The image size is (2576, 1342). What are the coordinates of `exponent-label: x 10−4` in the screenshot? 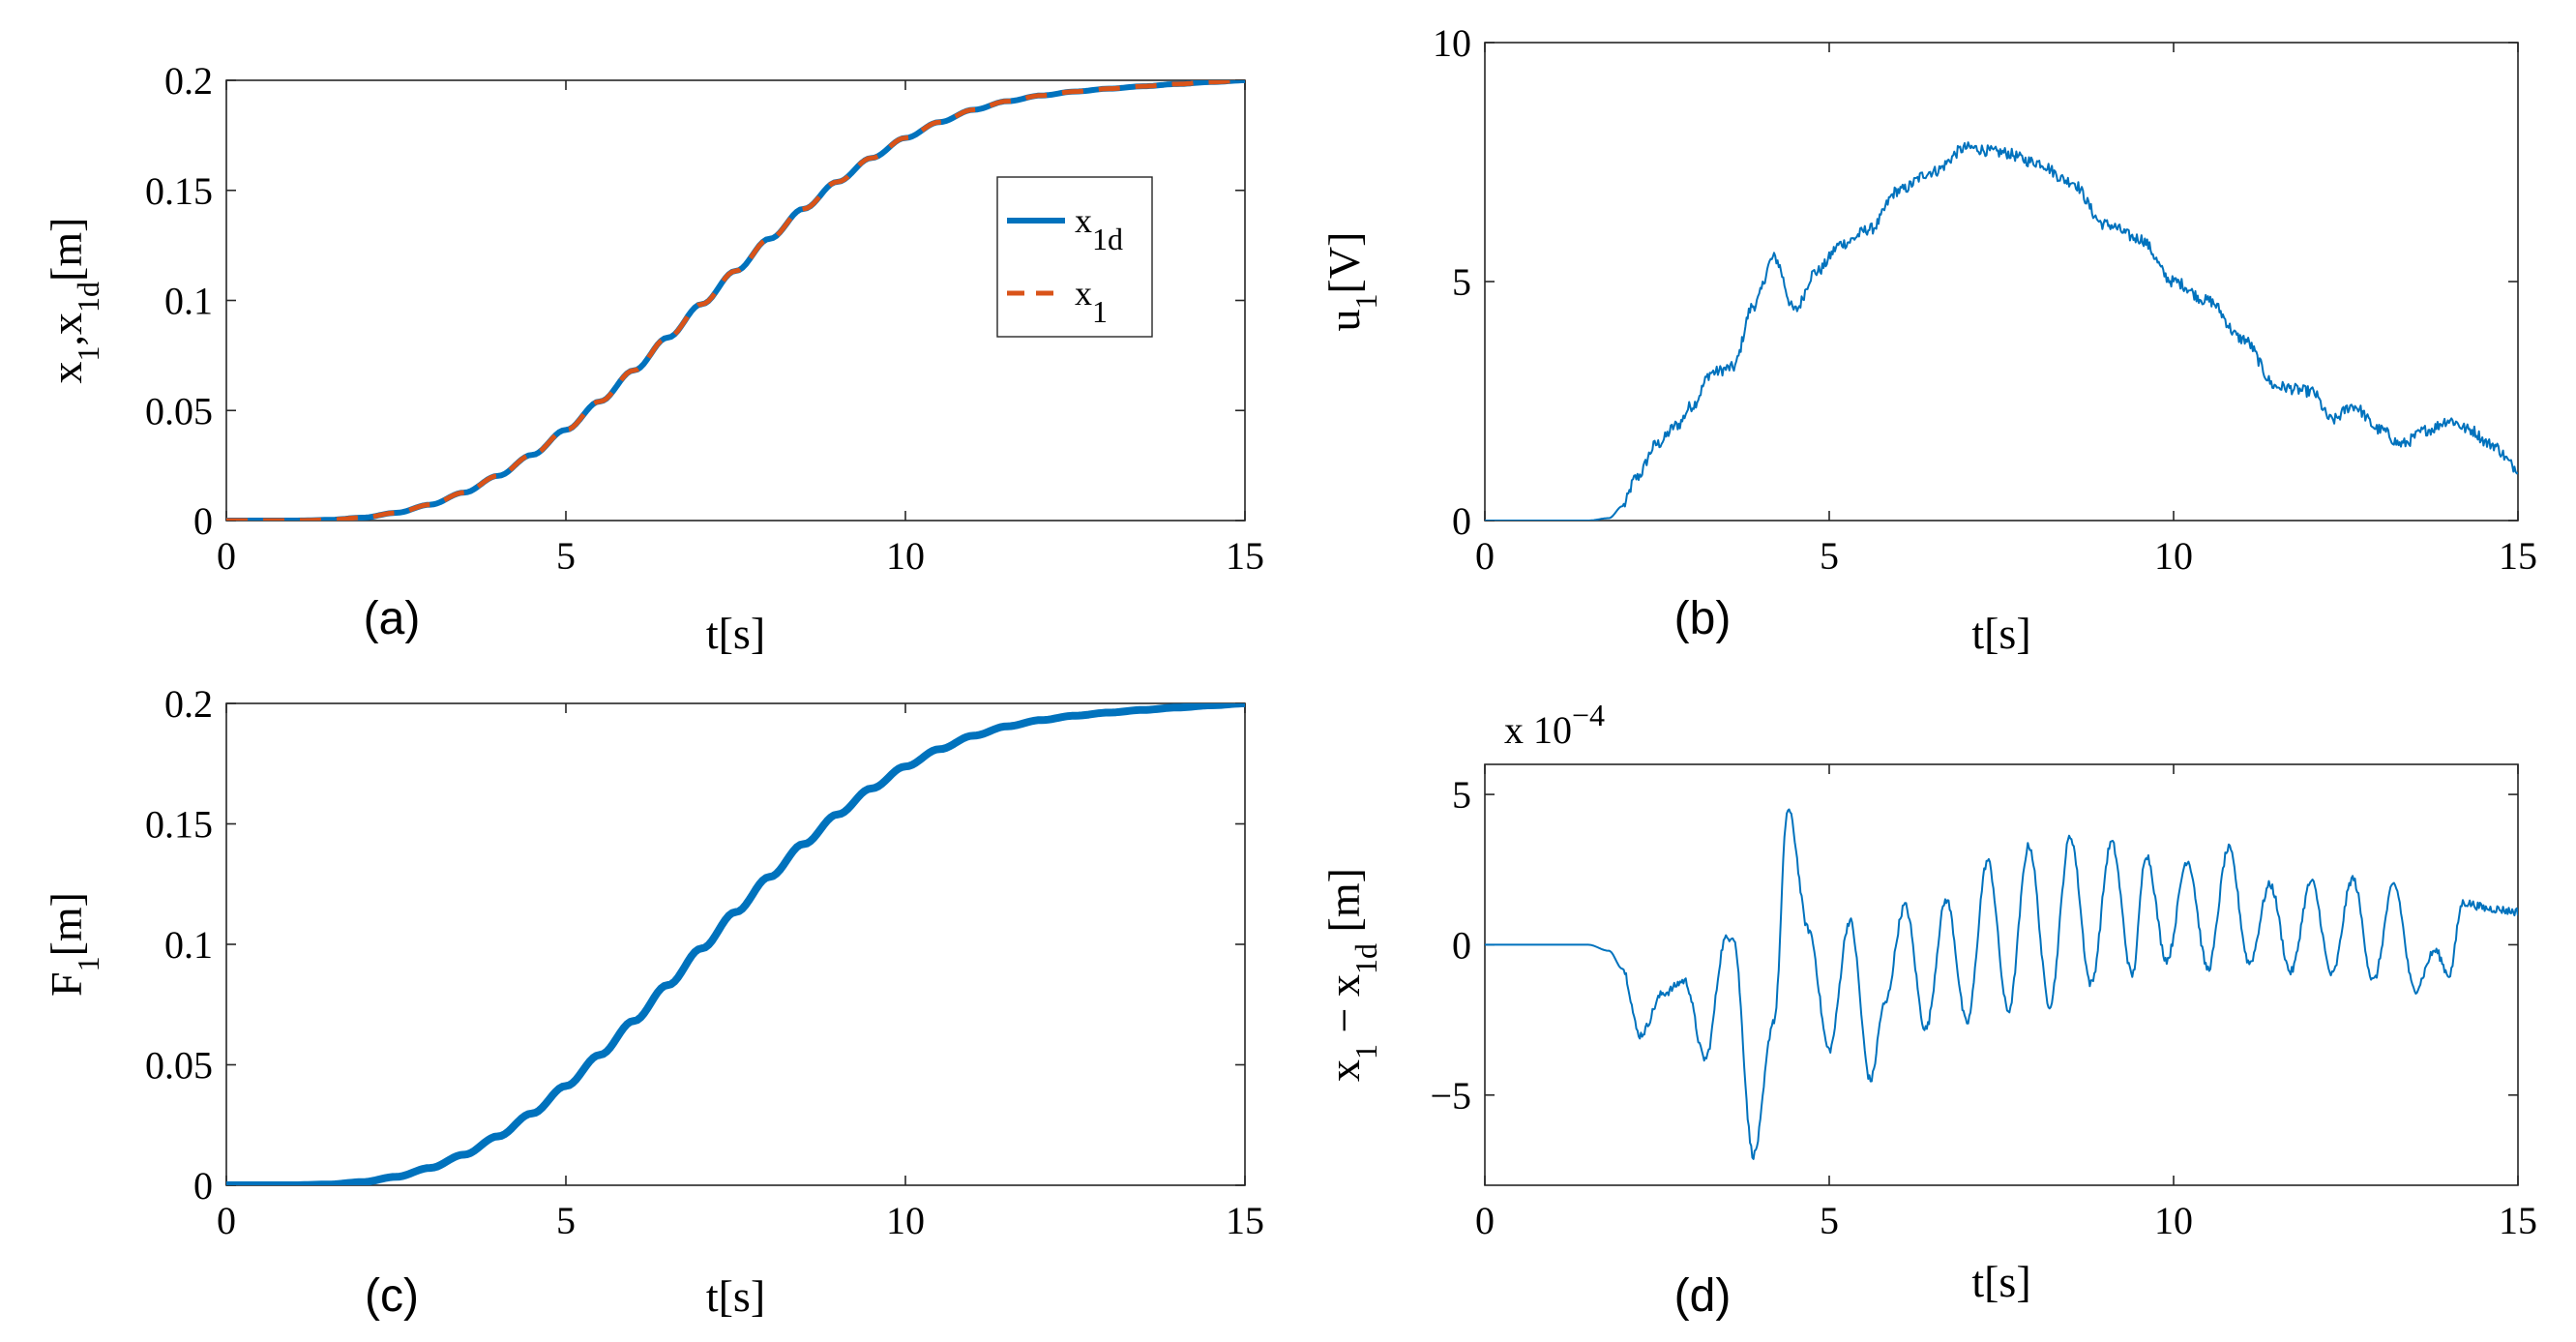 It's located at (1554, 725).